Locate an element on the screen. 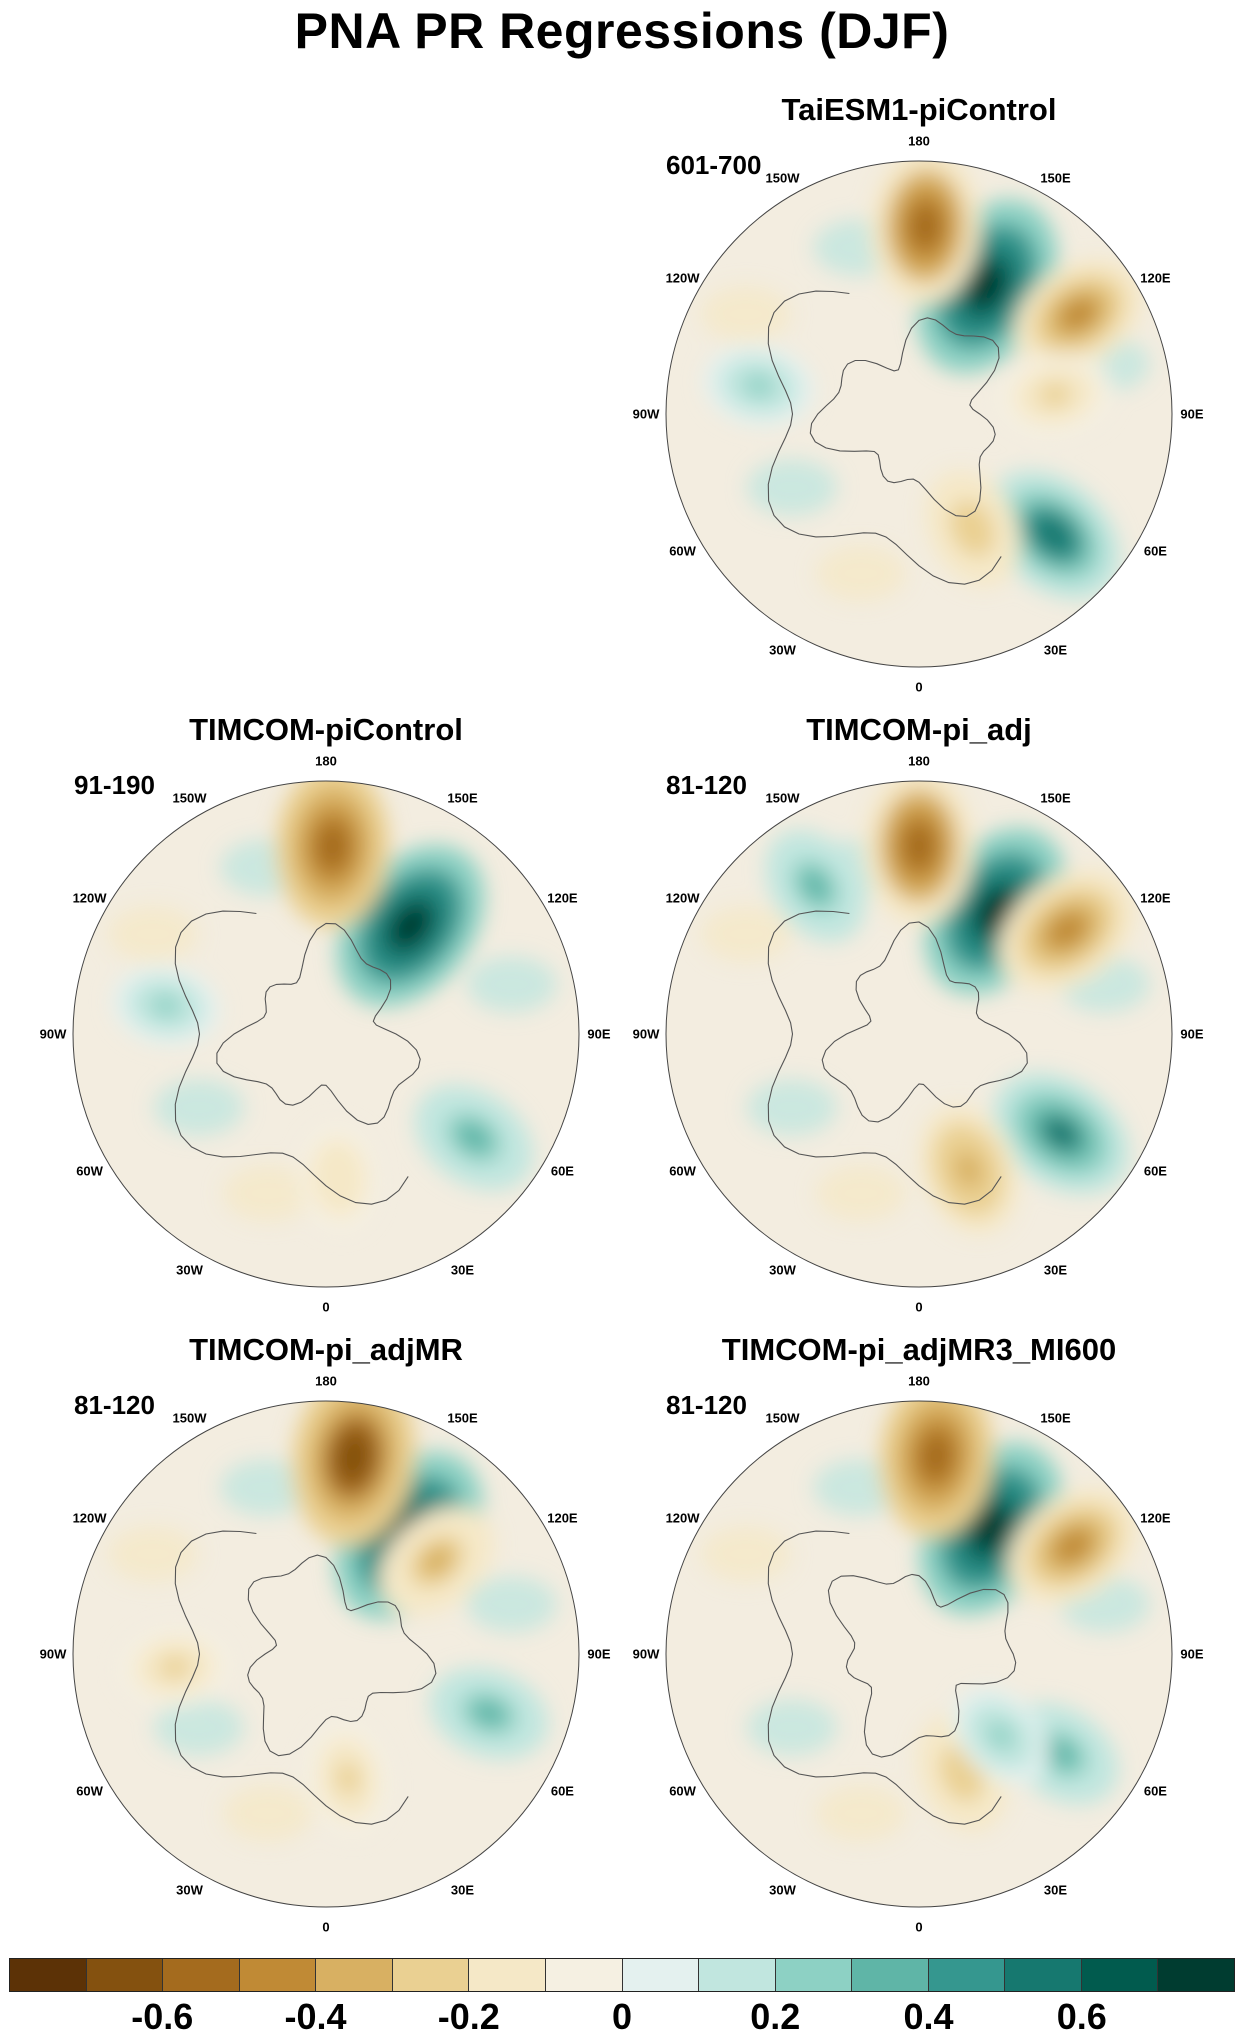 The height and width of the screenshot is (2042, 1244). colorbar-tick-label: 0.6 is located at coordinates (1081, 2016).